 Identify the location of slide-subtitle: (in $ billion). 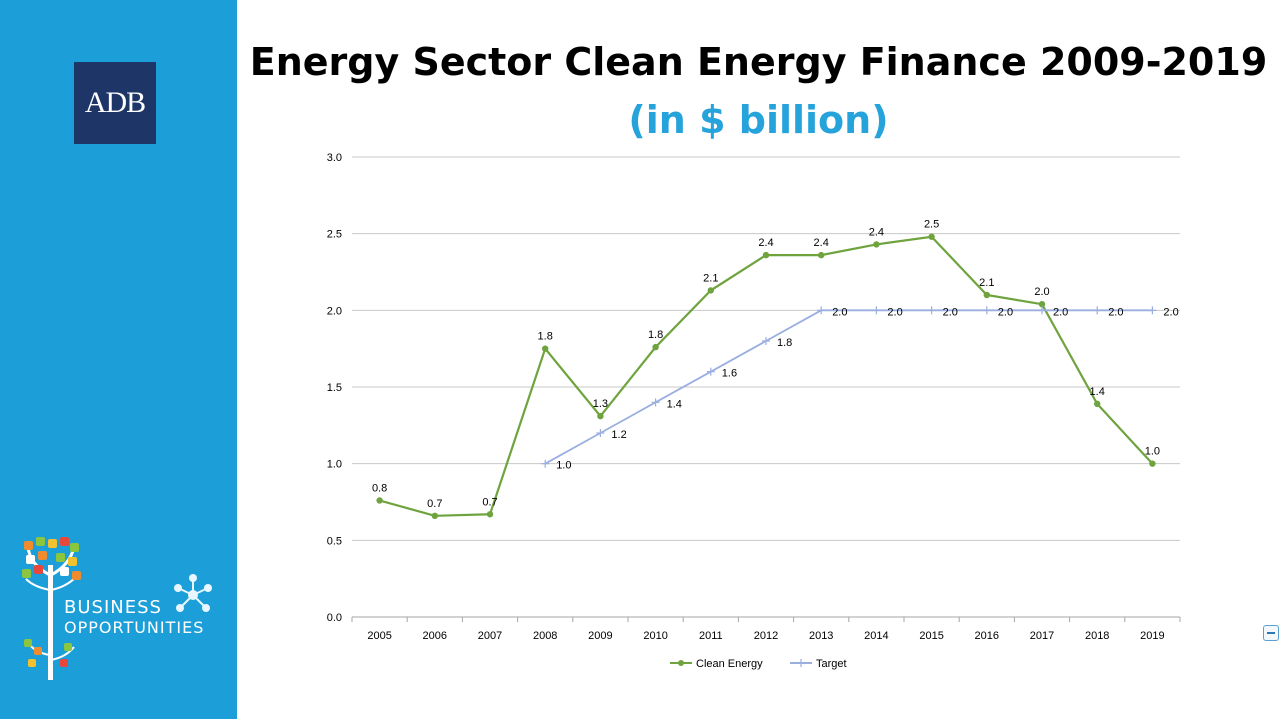
(758, 120).